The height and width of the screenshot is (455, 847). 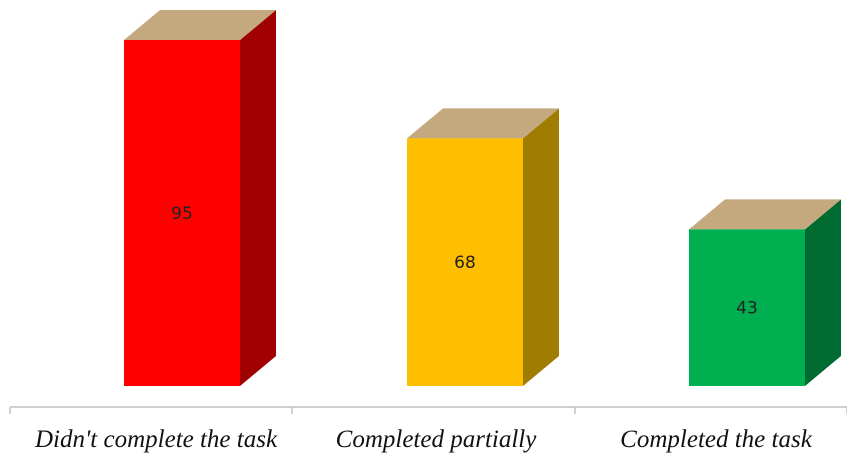 I want to click on bar-completed: 43, so click(x=765, y=292).